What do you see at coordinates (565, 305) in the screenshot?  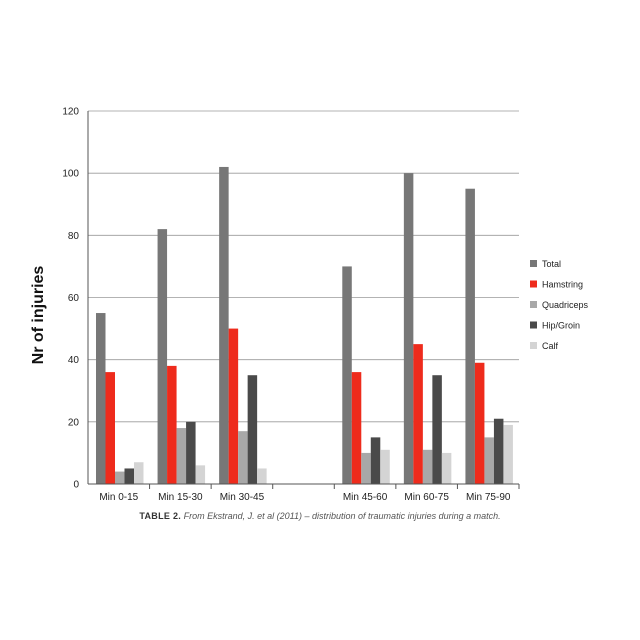 I see `legend-label: Quadriceps` at bounding box center [565, 305].